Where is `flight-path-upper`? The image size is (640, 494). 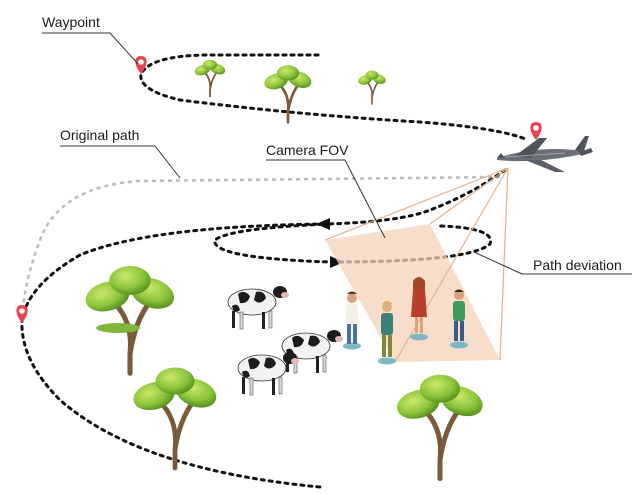 flight-path-upper is located at coordinates (334, 97).